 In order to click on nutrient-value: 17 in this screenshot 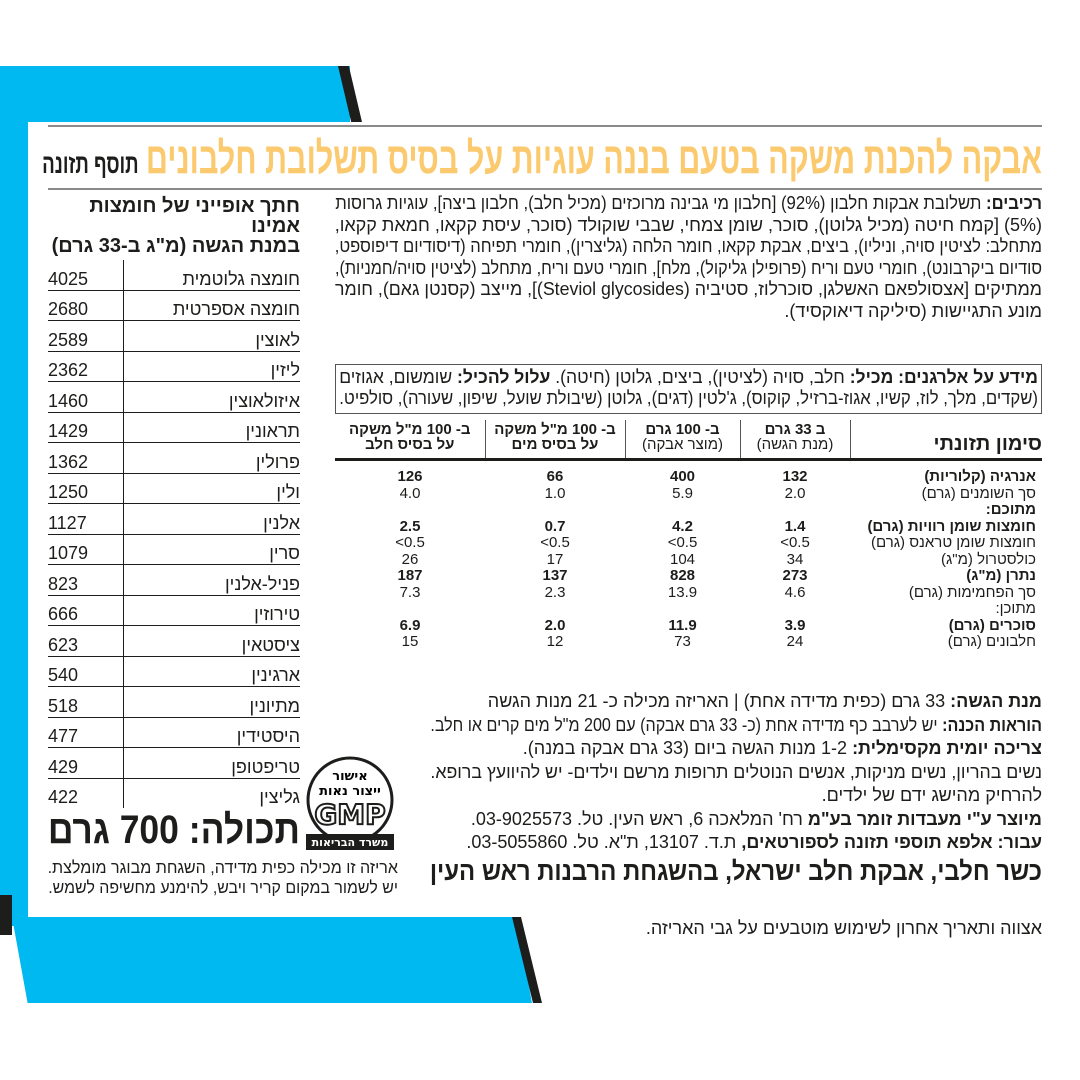, I will do `click(555, 559)`.